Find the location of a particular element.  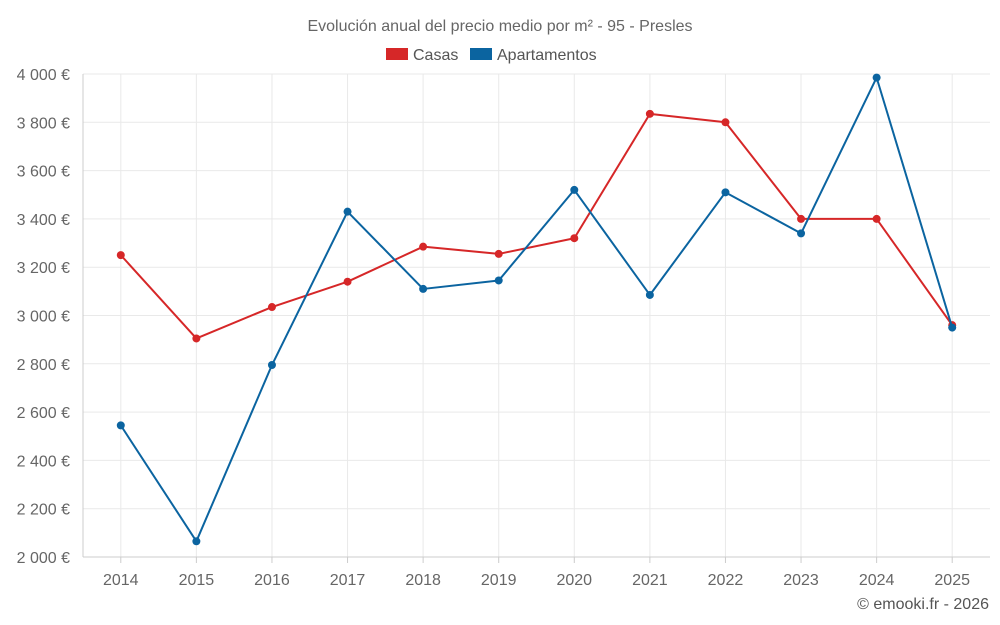

y-tick-label: 2 400 € is located at coordinates (43, 461).